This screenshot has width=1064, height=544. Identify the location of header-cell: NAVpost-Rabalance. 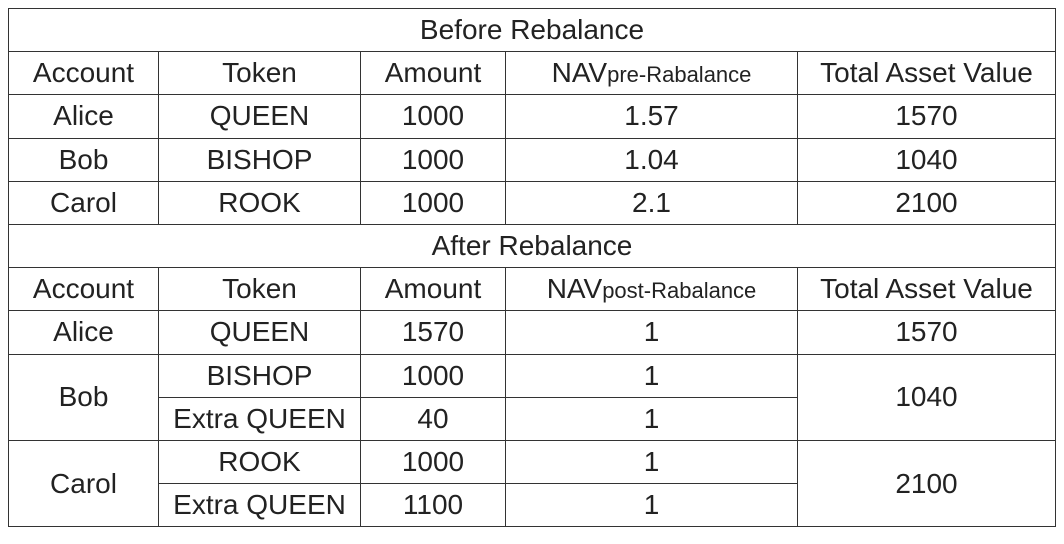
(651, 289).